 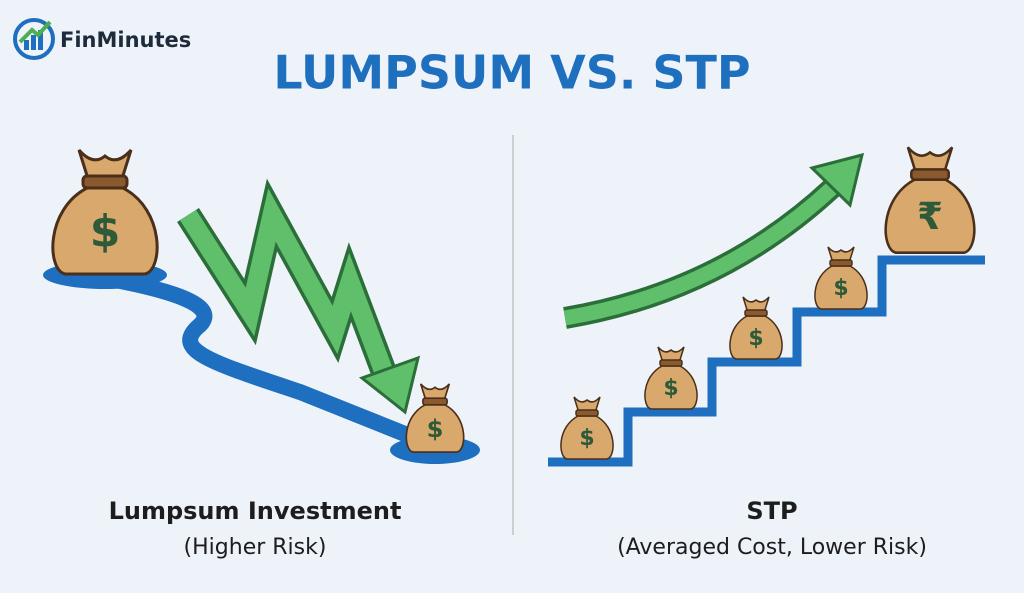 I want to click on logo-name: FinMinutes, so click(x=125, y=40).